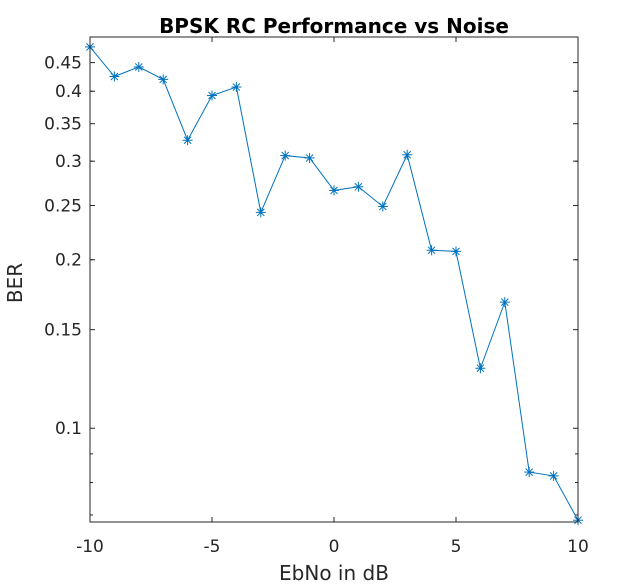 The height and width of the screenshot is (588, 639). Describe the element at coordinates (63, 247) in the screenshot. I see `y-tick-labels: 0.1 0.15 0.2 0.25 0.3 0.35 0.4 0.45` at that location.